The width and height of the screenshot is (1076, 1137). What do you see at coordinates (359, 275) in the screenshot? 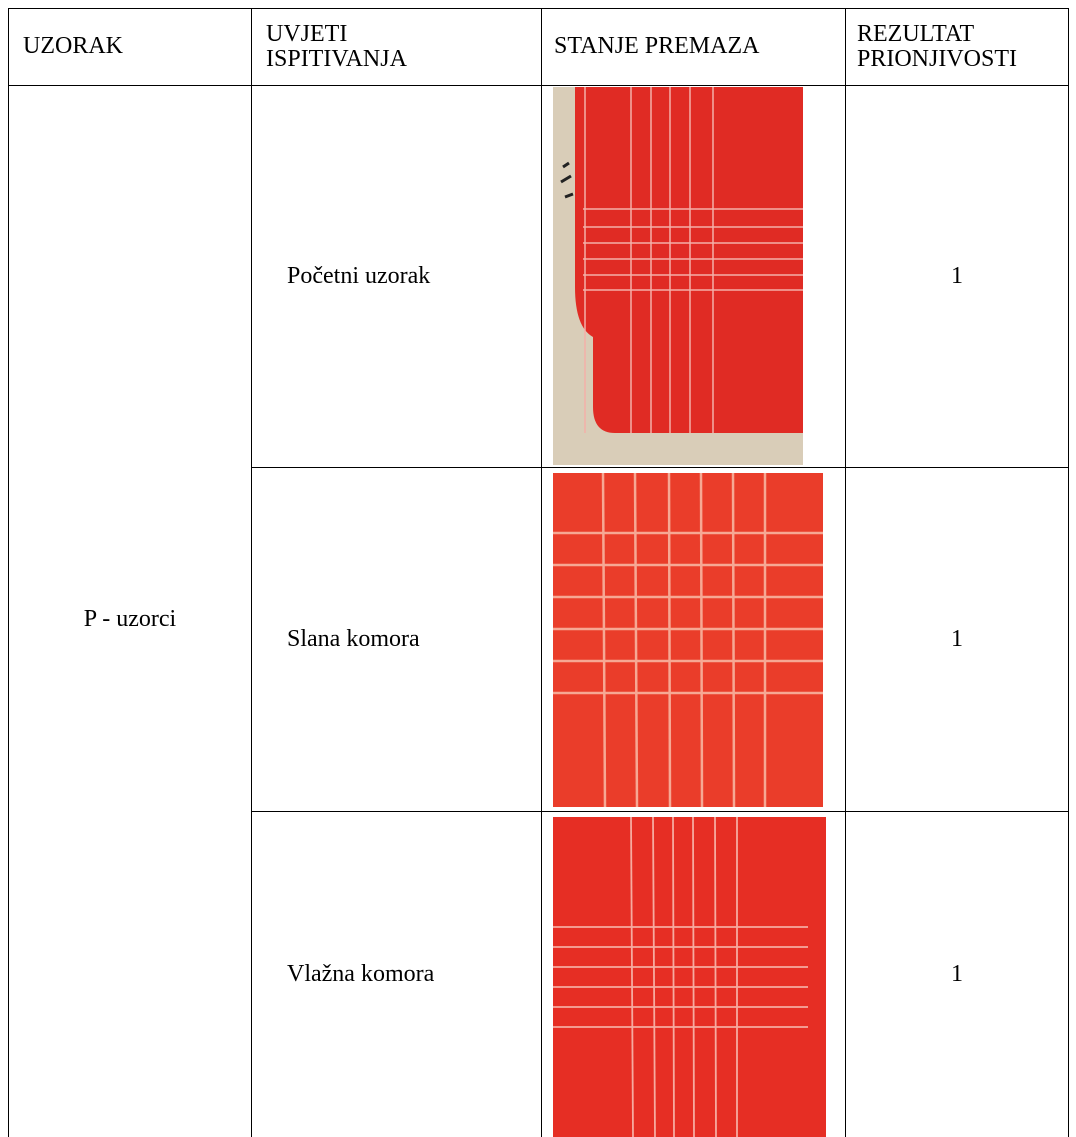
I see `condition: Početni uzorak` at bounding box center [359, 275].